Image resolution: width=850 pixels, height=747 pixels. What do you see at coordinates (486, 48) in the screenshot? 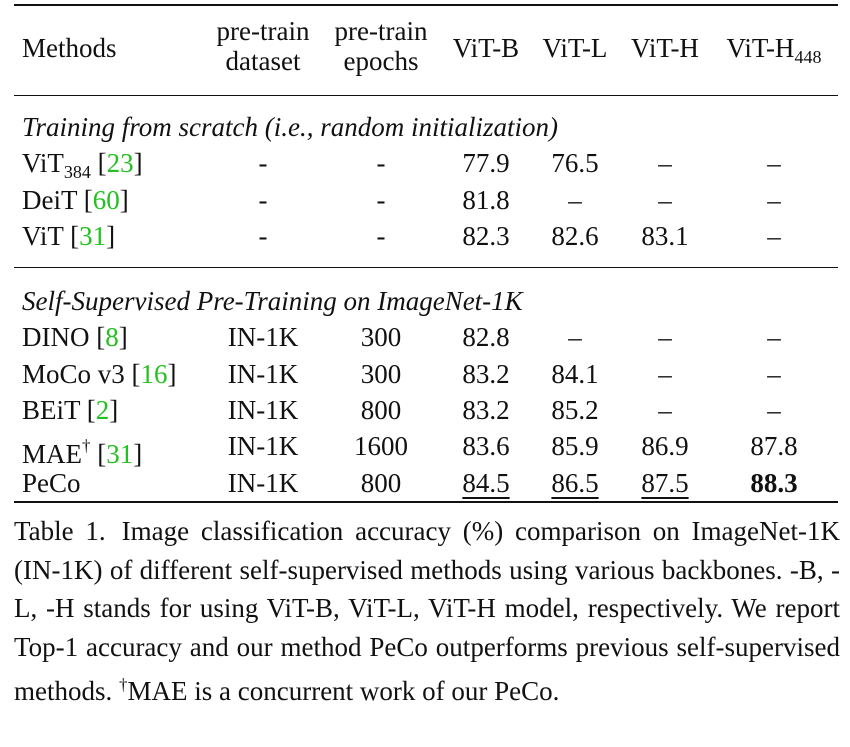
I see `header-vit-b: ViT-B` at bounding box center [486, 48].